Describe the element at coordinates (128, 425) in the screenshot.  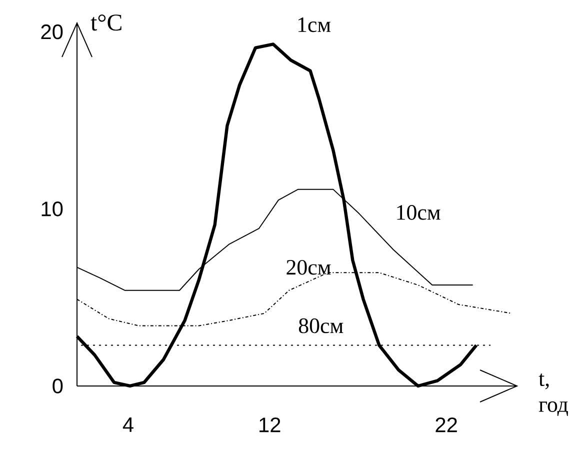
I see `x-tick-label: 4` at that location.